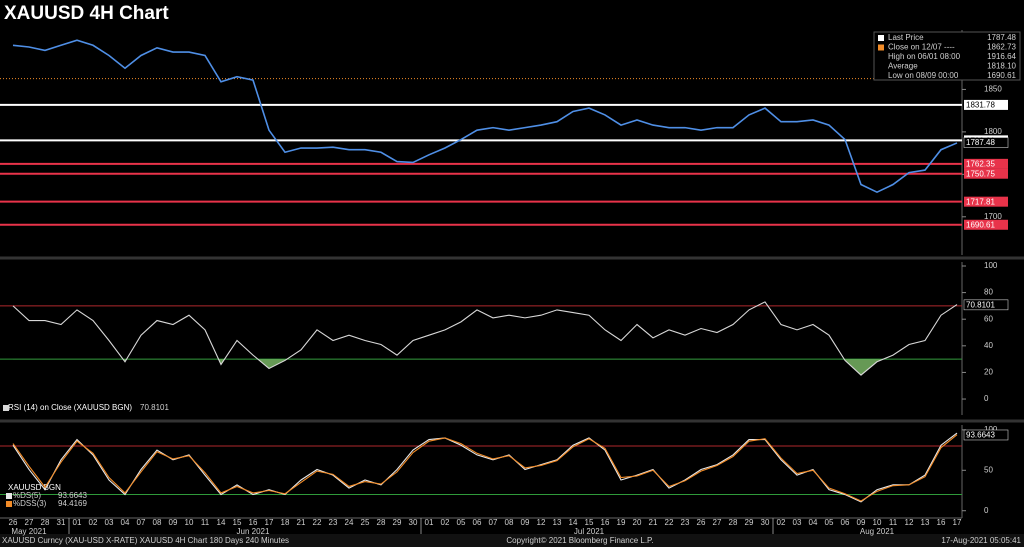 This screenshot has width=1024, height=547. Describe the element at coordinates (253, 531) in the screenshot. I see `month-label: Jun 2021` at that location.